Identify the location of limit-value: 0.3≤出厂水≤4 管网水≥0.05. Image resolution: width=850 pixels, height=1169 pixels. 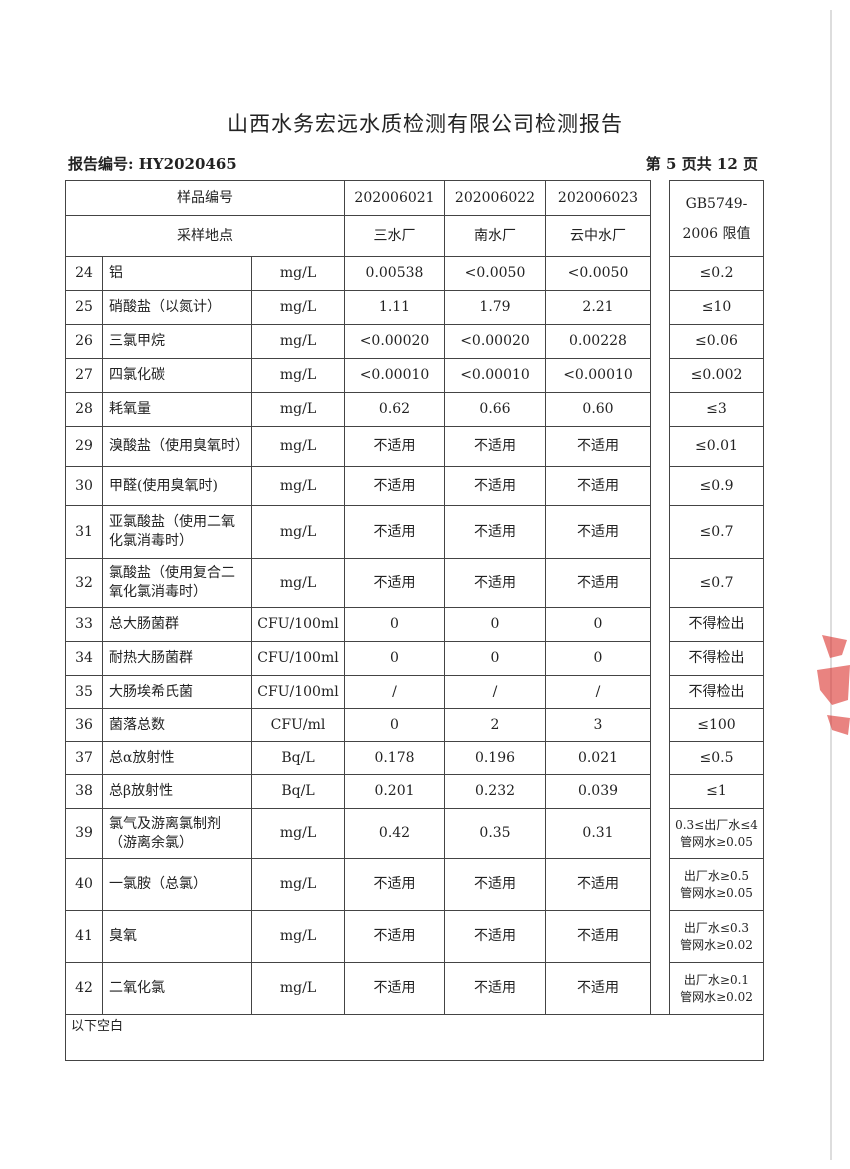
(716, 833).